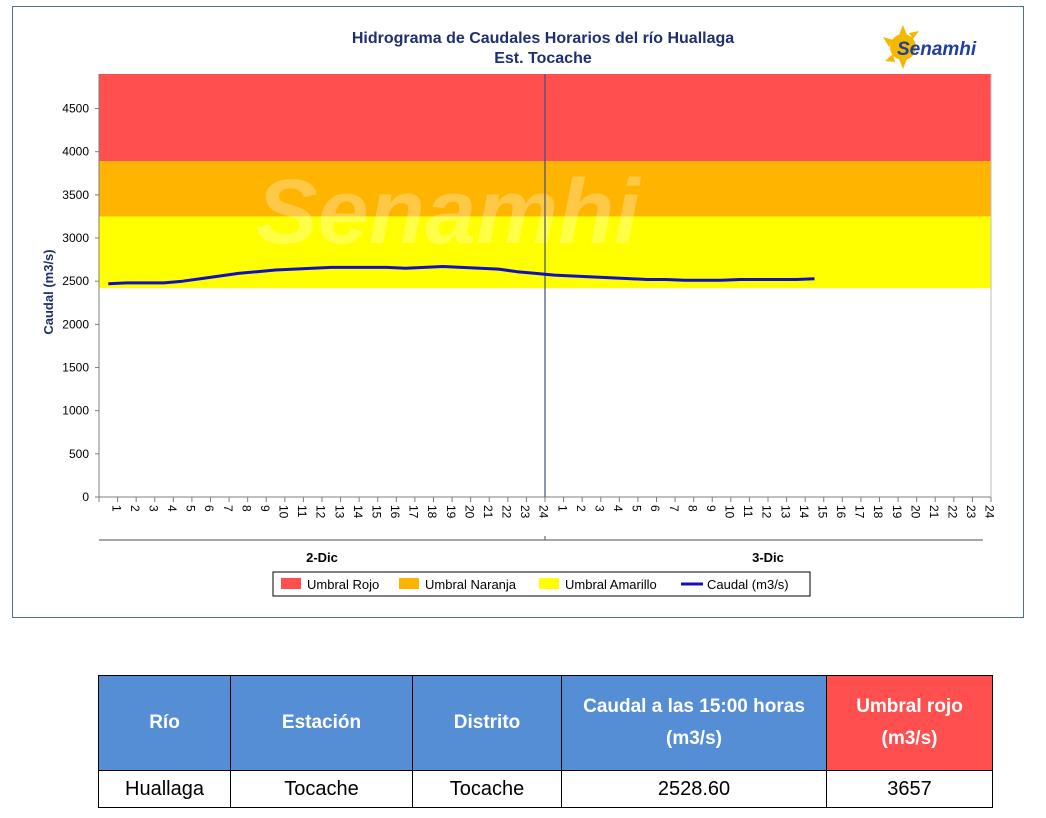 The image size is (1046, 818). I want to click on logo-text: Senamhi, so click(937, 49).